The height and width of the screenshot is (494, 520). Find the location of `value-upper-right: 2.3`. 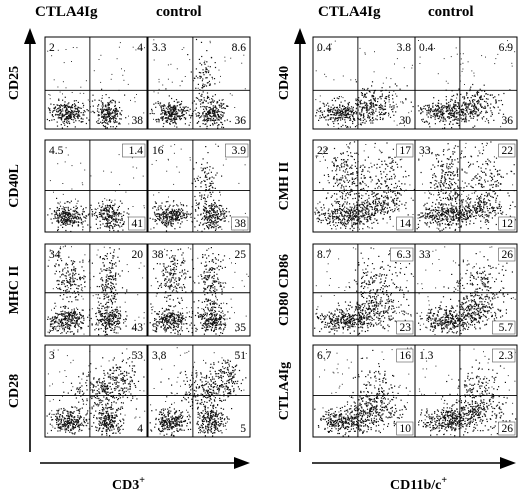

value-upper-right: 2.3 is located at coordinates (506, 356).